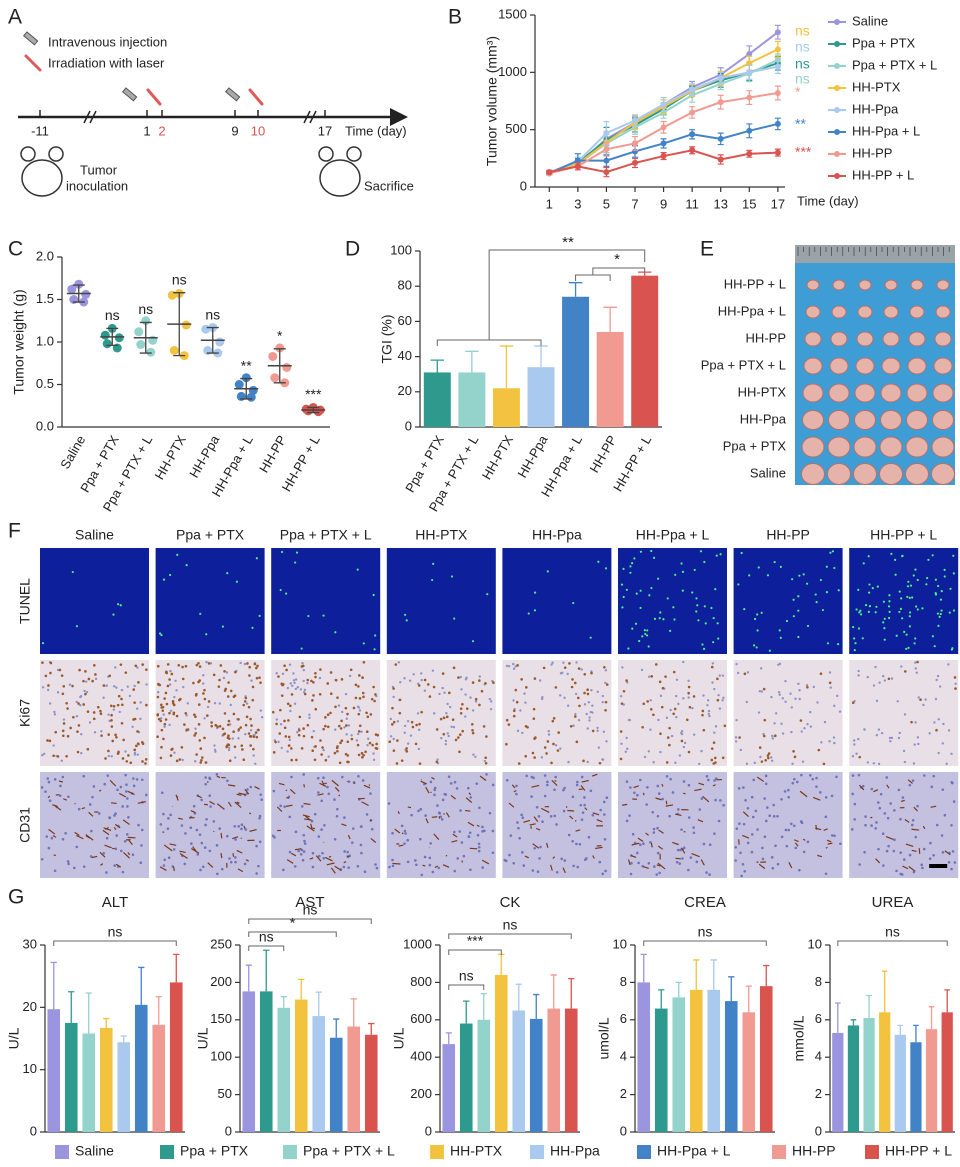 Image resolution: width=960 pixels, height=1167 pixels. What do you see at coordinates (421, 1056) in the screenshot?
I see `y-tick-label: 400` at bounding box center [421, 1056].